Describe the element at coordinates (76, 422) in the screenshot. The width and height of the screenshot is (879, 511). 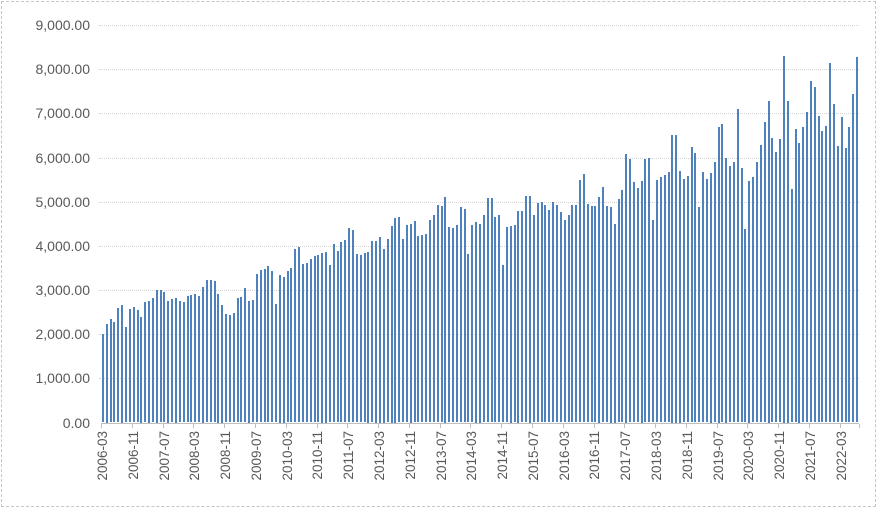
I see `y-axis-label: 0.00` at that location.